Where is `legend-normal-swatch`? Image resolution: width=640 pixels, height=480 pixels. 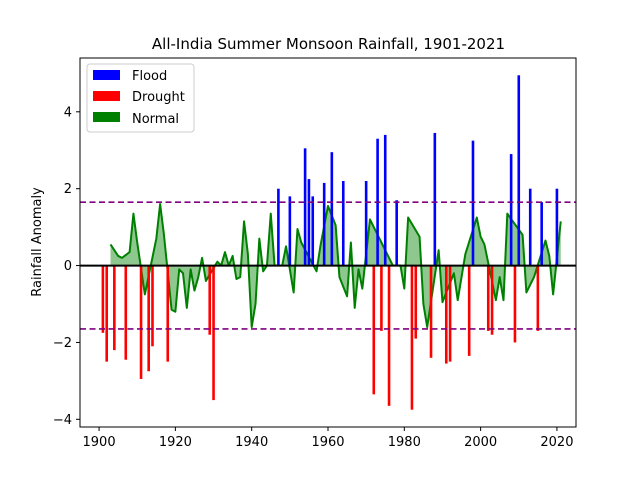
legend-normal-swatch is located at coordinates (106, 117).